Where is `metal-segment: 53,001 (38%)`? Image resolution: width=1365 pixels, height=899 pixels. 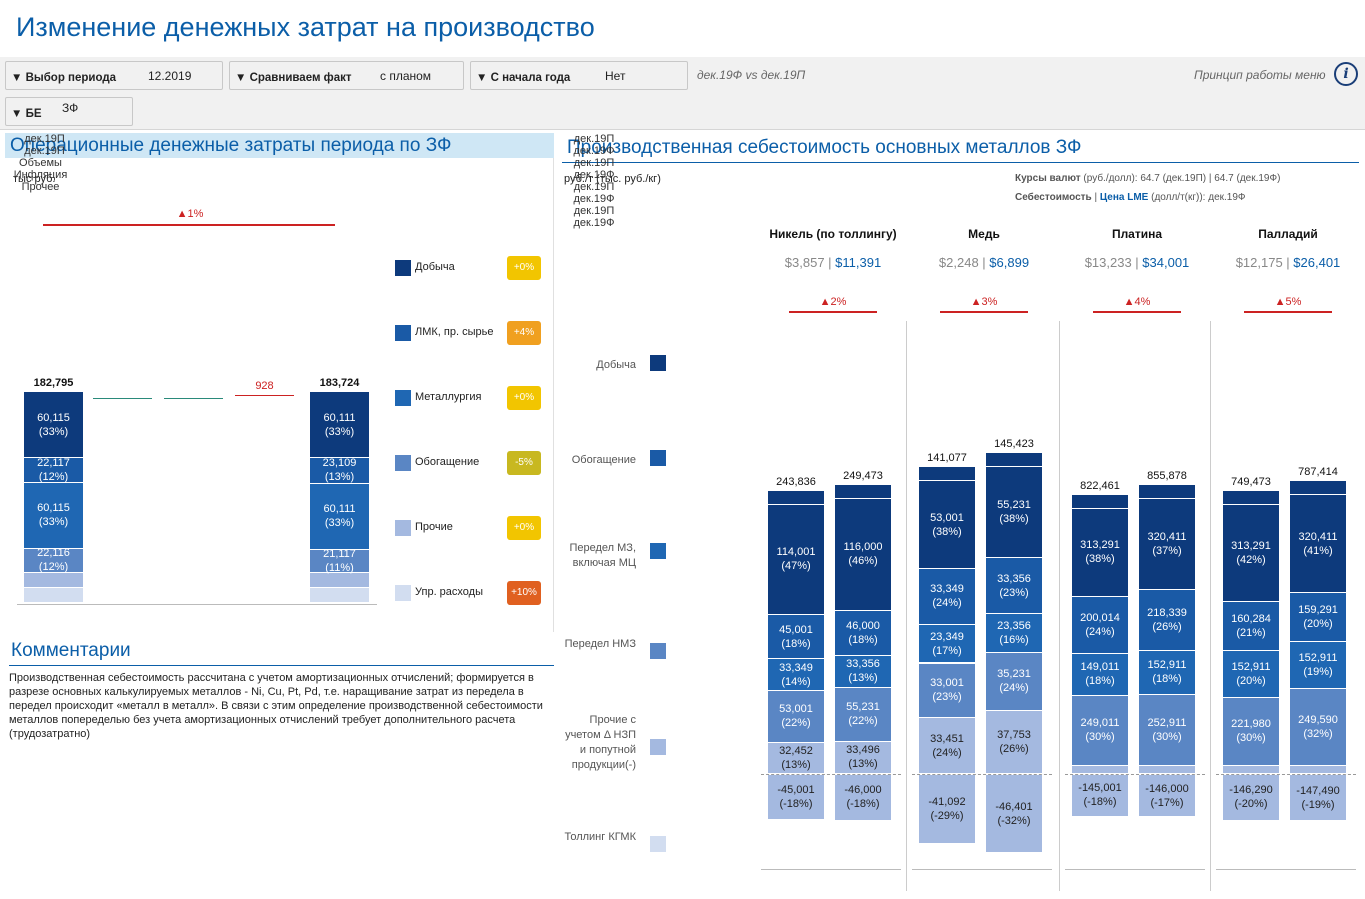
metal-segment: 53,001 (38%) is located at coordinates (947, 525).